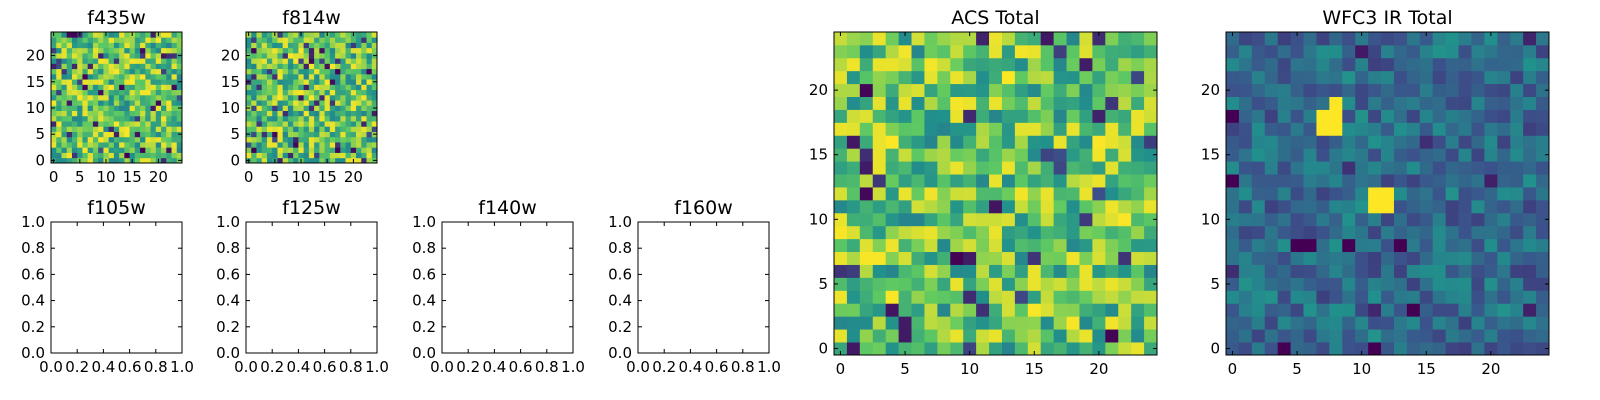 The image size is (1600, 400). What do you see at coordinates (235, 134) in the screenshot?
I see `y-tick-label: 5` at bounding box center [235, 134].